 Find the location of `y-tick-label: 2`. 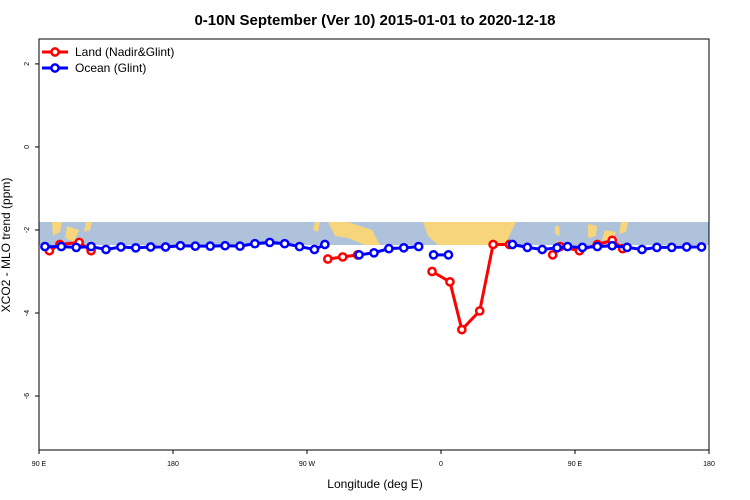

y-tick-label: 2 is located at coordinates (27, 64).